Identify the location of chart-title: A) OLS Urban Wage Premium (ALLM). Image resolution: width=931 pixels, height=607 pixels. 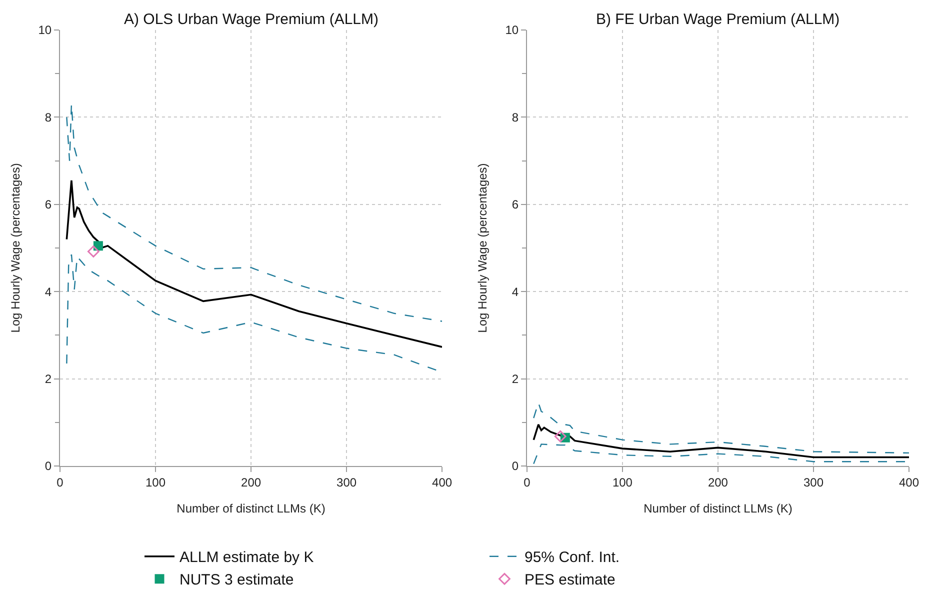
(251, 19).